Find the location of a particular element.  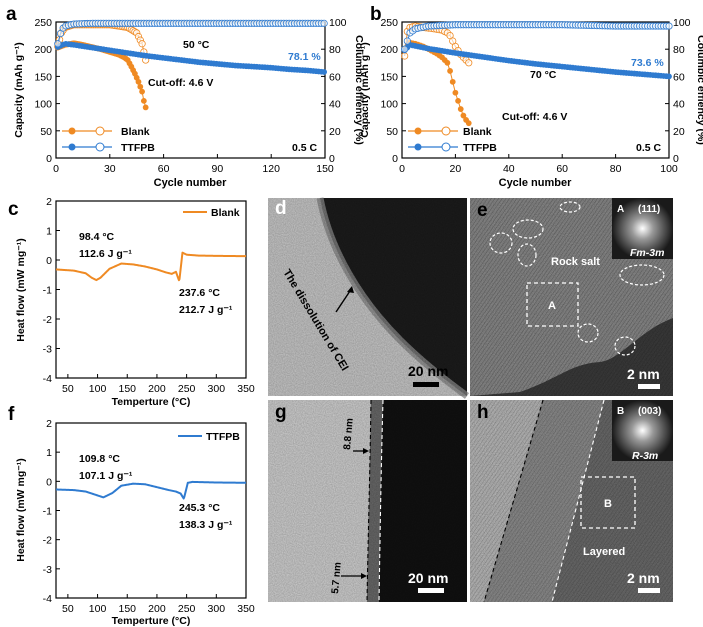

annotation-rate-a: 0.5 C is located at coordinates (305, 148).